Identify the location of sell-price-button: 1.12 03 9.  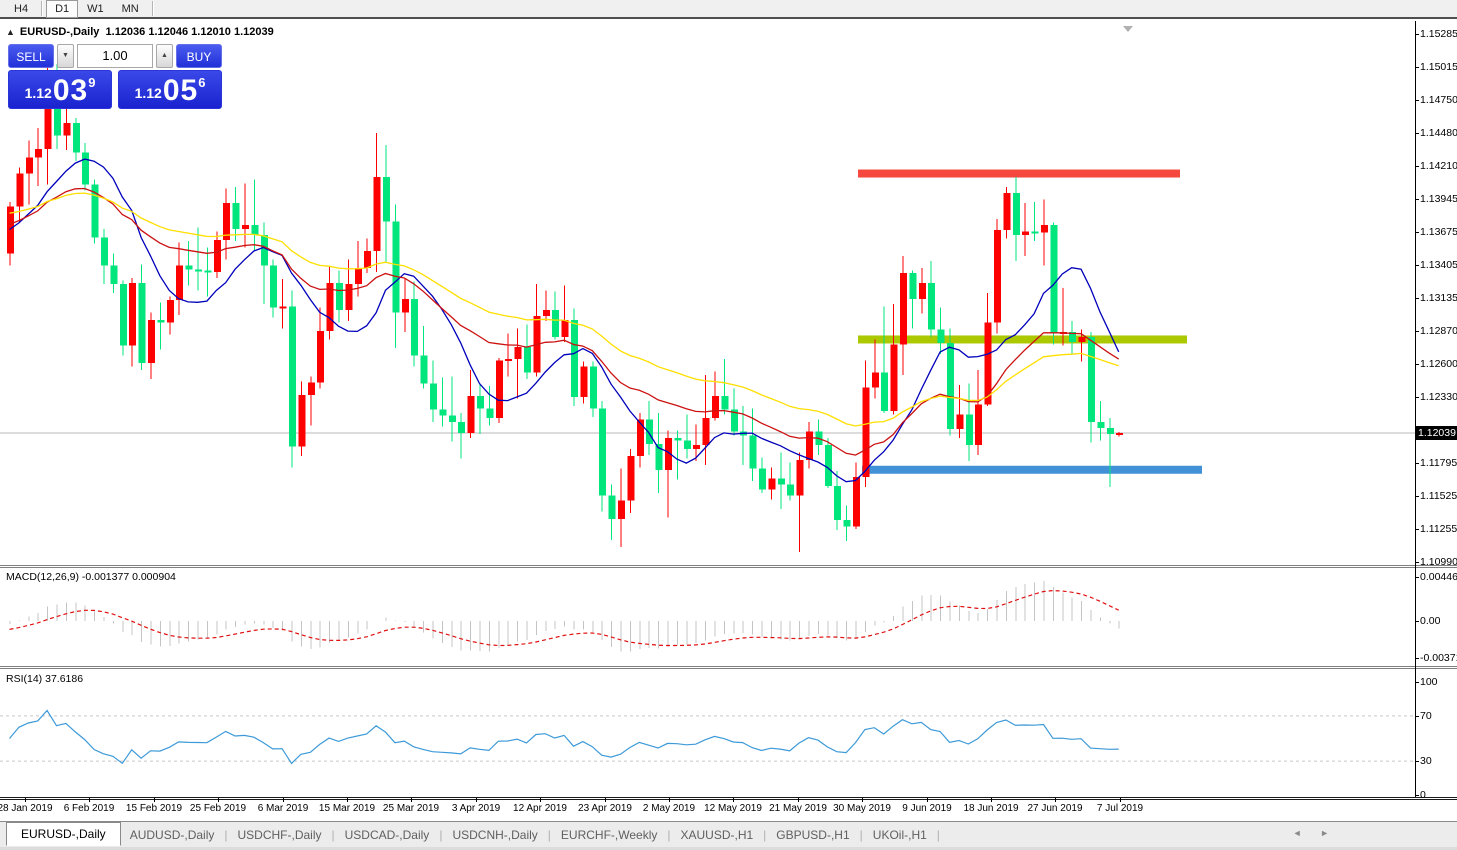
(60, 89).